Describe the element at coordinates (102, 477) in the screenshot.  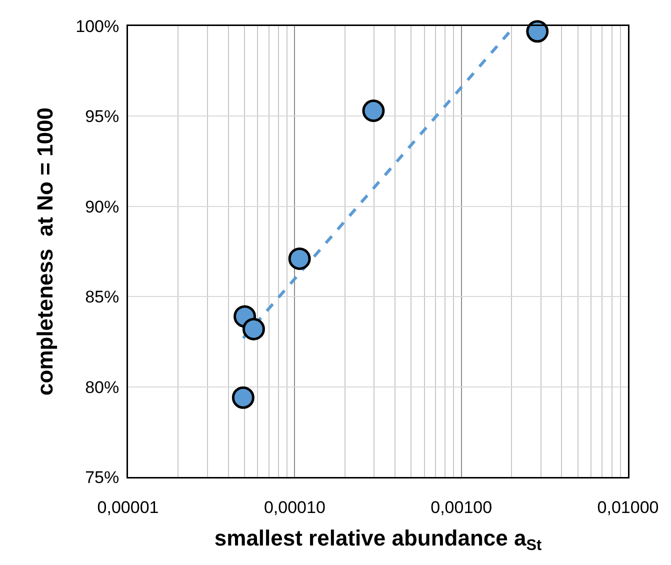
I see `y-tick-label: 75%` at that location.